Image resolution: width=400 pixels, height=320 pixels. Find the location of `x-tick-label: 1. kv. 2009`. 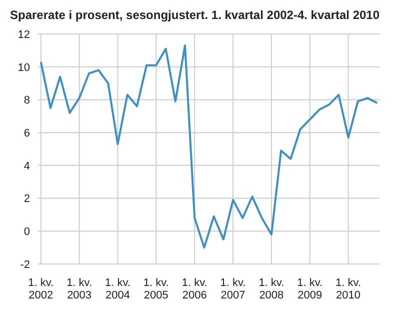

x-tick-label: 1. kv. 2009 is located at coordinates (310, 289).